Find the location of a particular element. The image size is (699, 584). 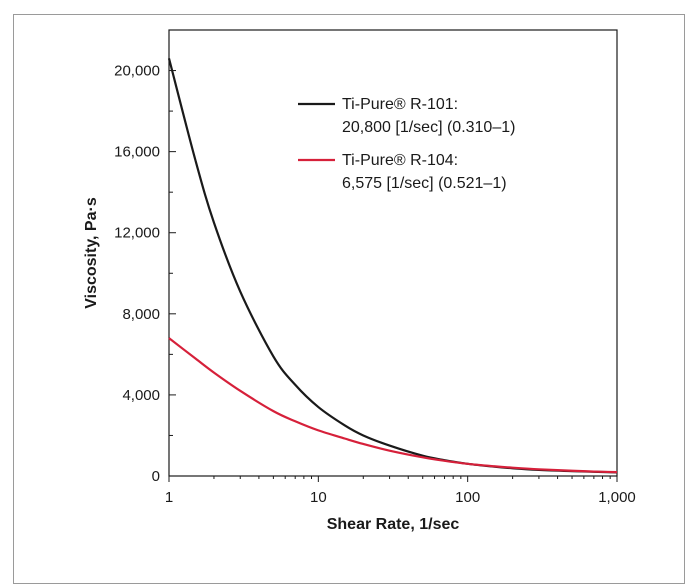

legend-label: Ti-Pure® R-104: is located at coordinates (400, 160).